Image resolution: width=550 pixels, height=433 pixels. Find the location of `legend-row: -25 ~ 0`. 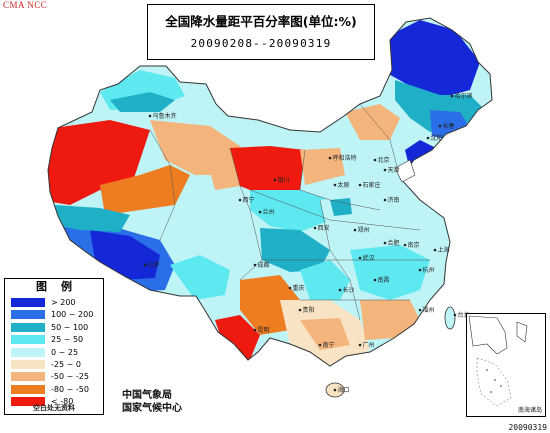

legend-row: -25 ~ 0 is located at coordinates (56, 364).